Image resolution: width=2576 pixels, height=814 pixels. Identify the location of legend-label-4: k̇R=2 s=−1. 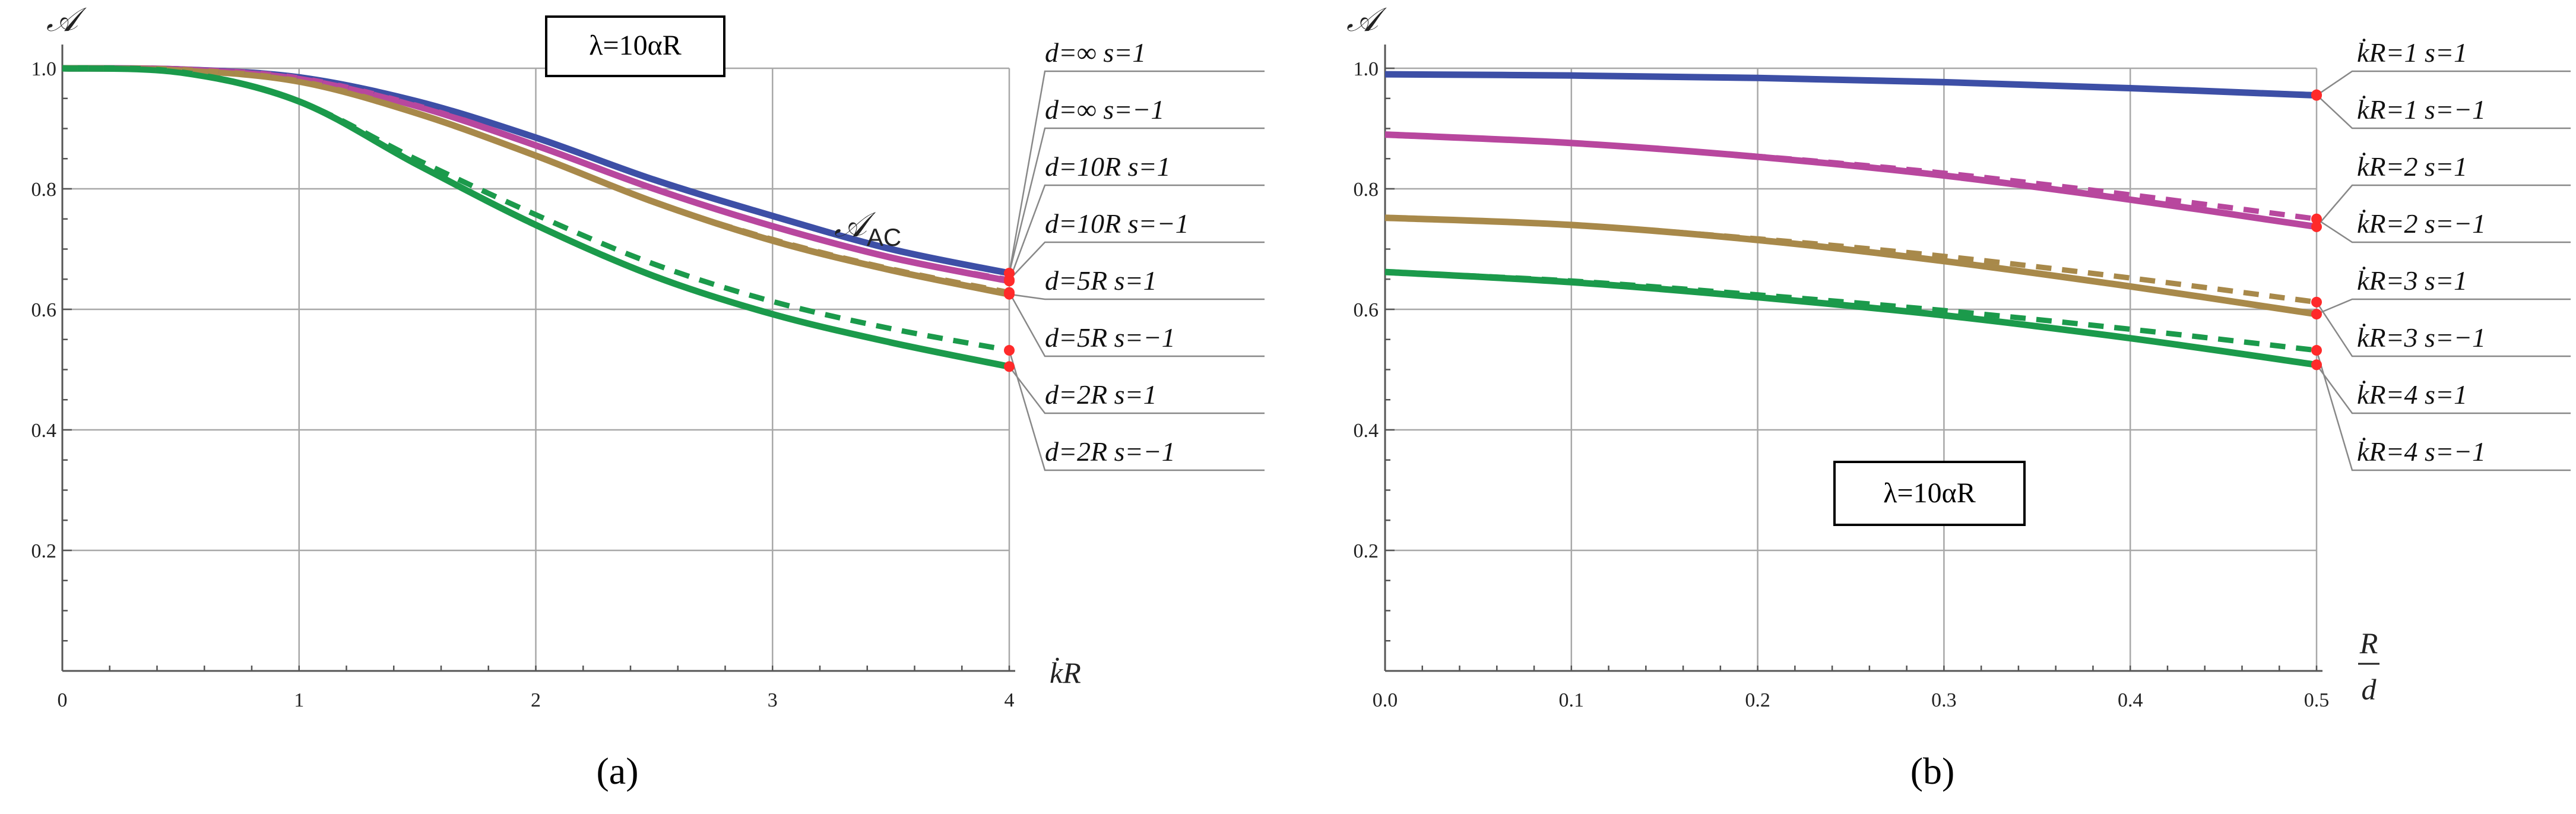
(2421, 223).